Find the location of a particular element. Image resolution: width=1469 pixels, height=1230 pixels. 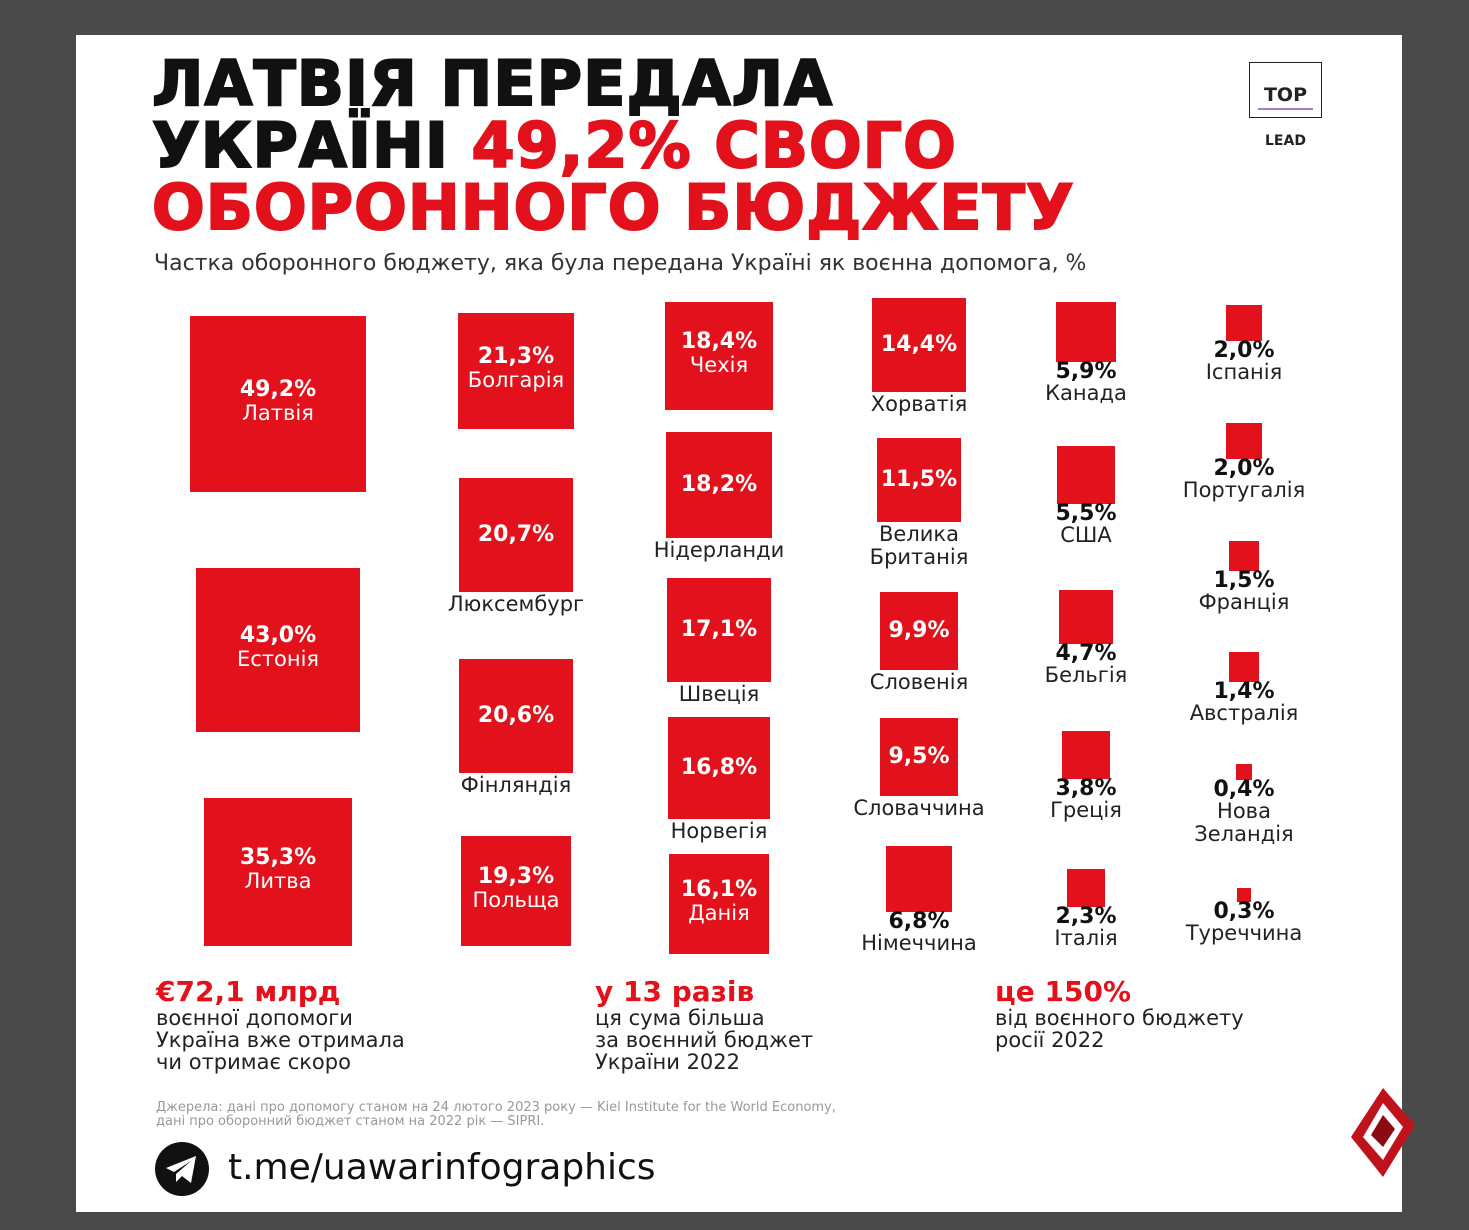

link: t.me/uawarinfographics is located at coordinates (442, 1167).